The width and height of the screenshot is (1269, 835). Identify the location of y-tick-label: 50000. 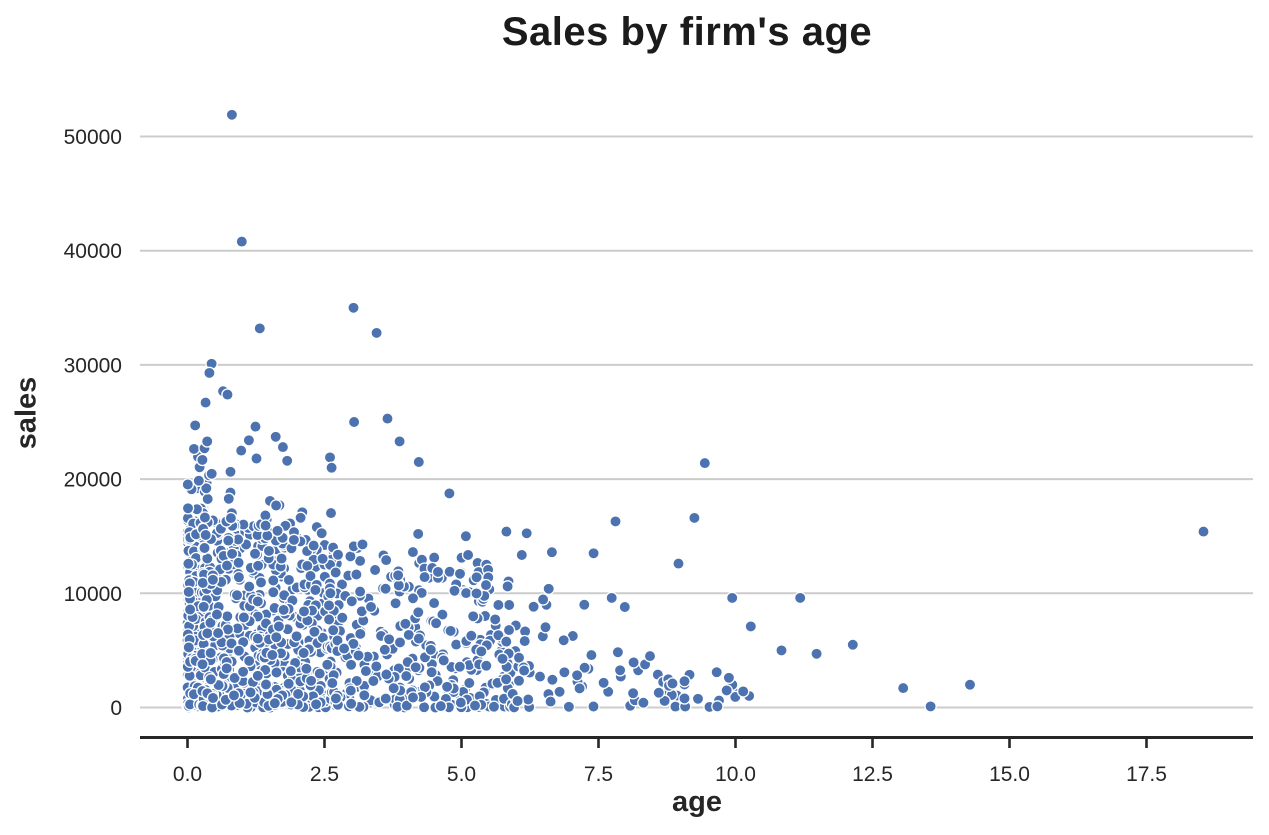
(93, 137).